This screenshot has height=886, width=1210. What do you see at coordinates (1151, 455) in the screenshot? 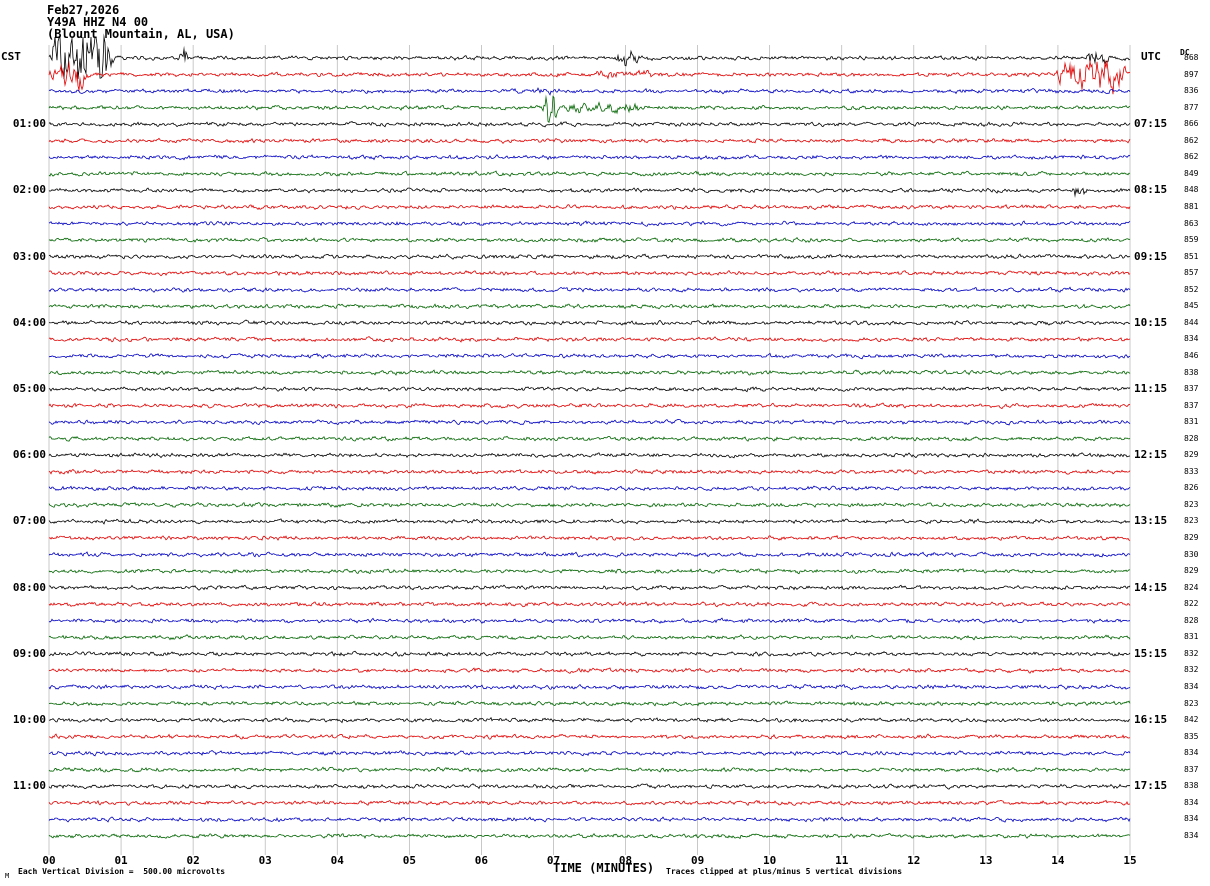
I see `hour-label-right: 12:15` at bounding box center [1151, 455].